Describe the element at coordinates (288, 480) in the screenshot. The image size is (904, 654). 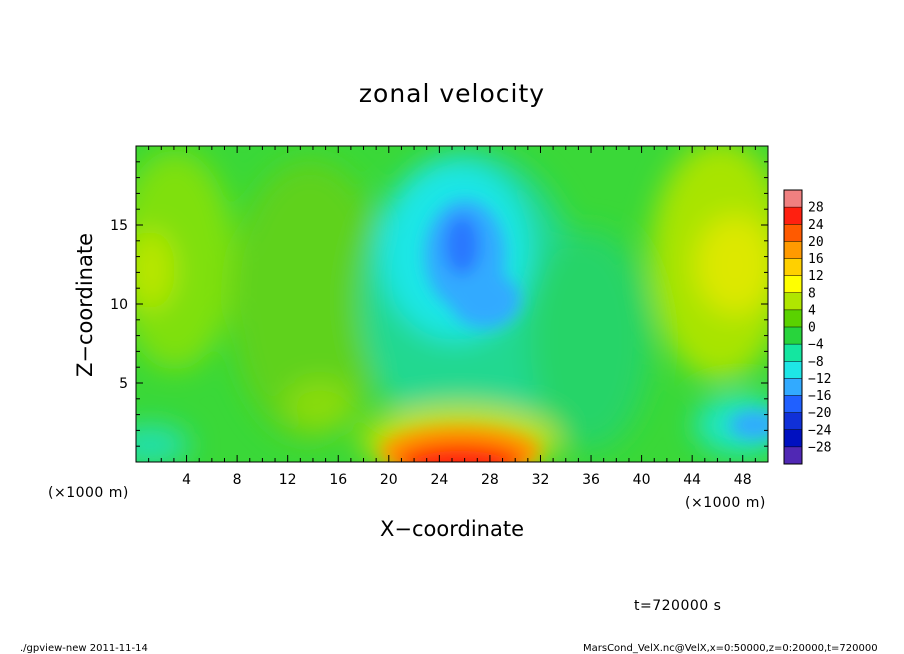
I see `x-tick-label: 12` at that location.